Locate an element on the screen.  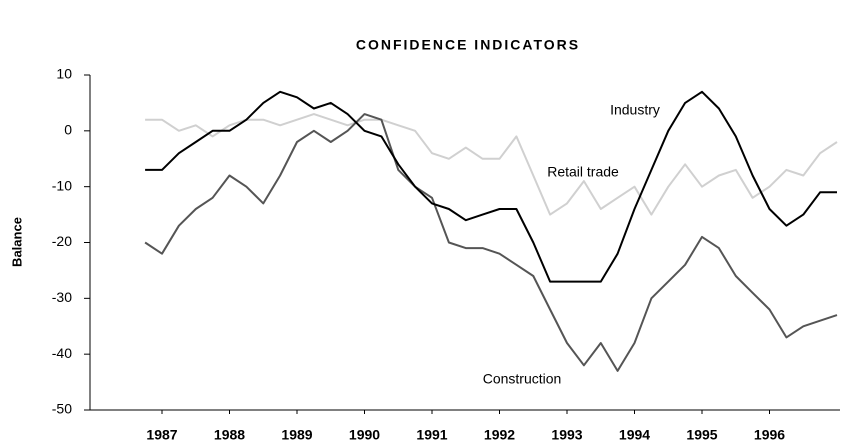
x-tick-label: 1988 is located at coordinates (229, 435).